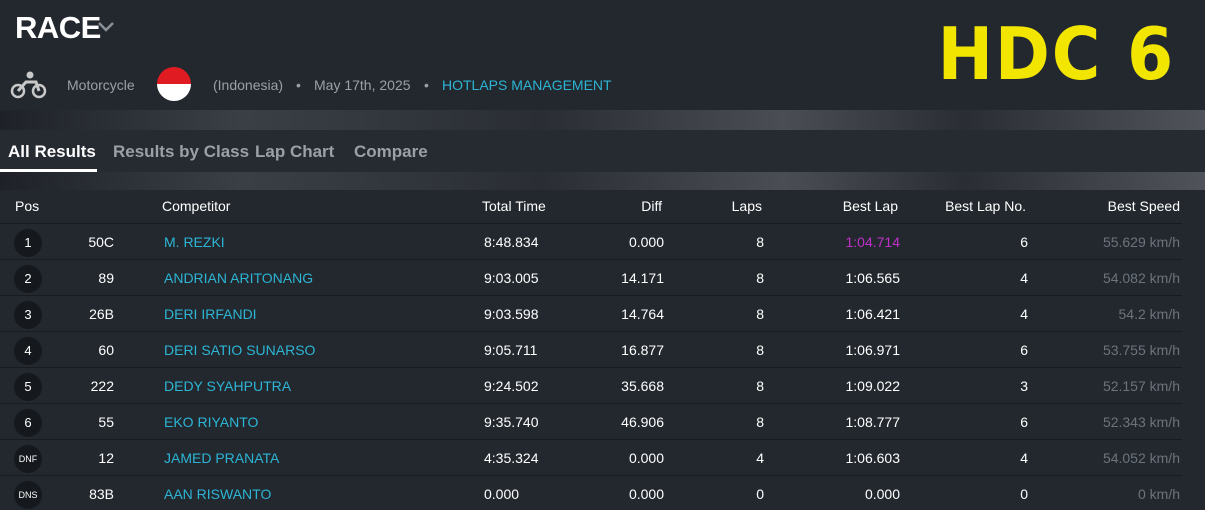  What do you see at coordinates (196, 206) in the screenshot?
I see `column-header: Competitor` at bounding box center [196, 206].